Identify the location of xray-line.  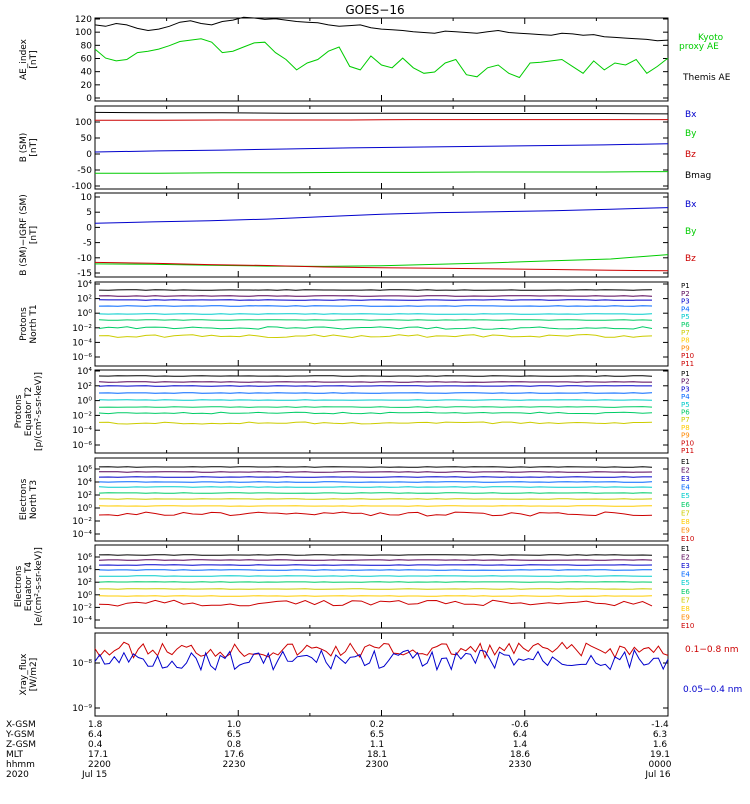
(381, 660).